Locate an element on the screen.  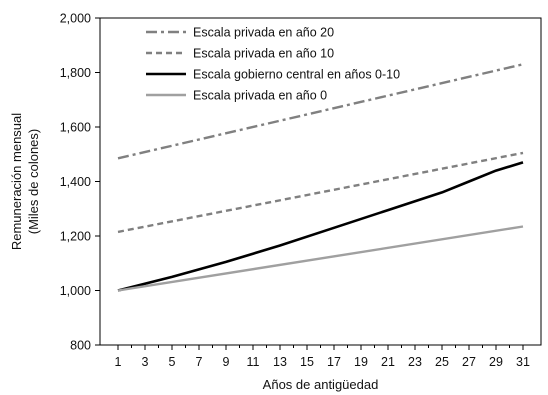
x-tick-label: 1 is located at coordinates (118, 362).